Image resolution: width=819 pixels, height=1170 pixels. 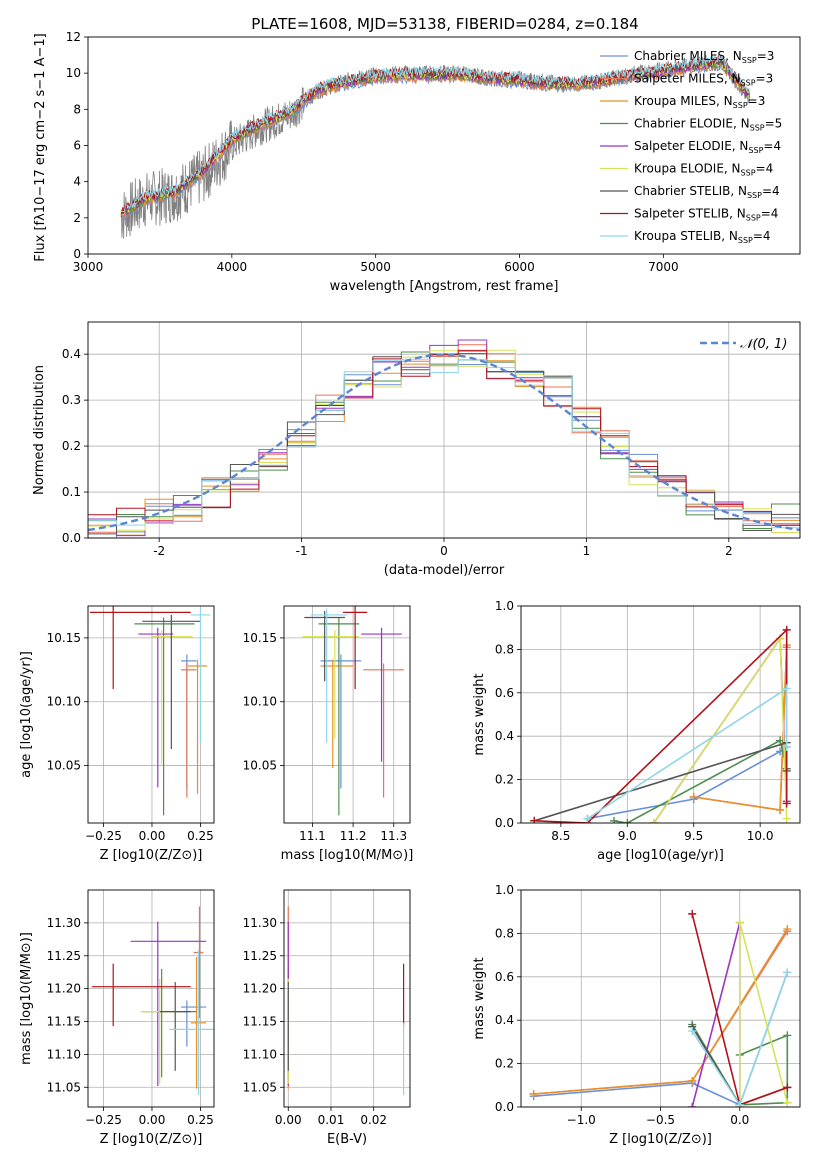 I want to click on x-tick-label: 4000, so click(x=232, y=267).